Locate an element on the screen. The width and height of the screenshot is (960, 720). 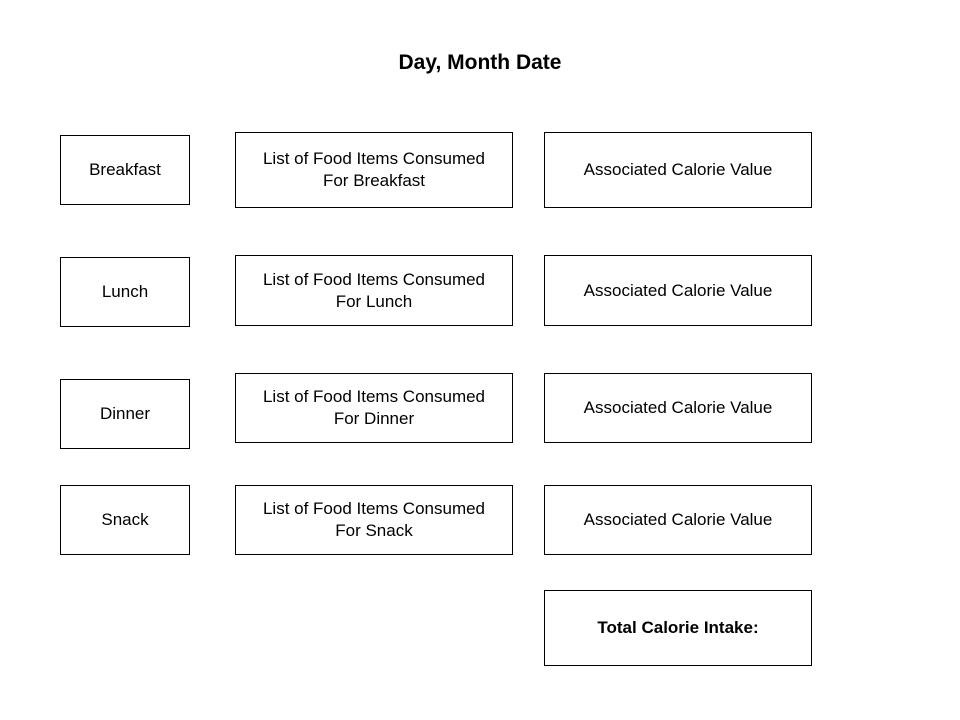
calorie-box-lunch: Associated Calorie Value is located at coordinates (678, 290).